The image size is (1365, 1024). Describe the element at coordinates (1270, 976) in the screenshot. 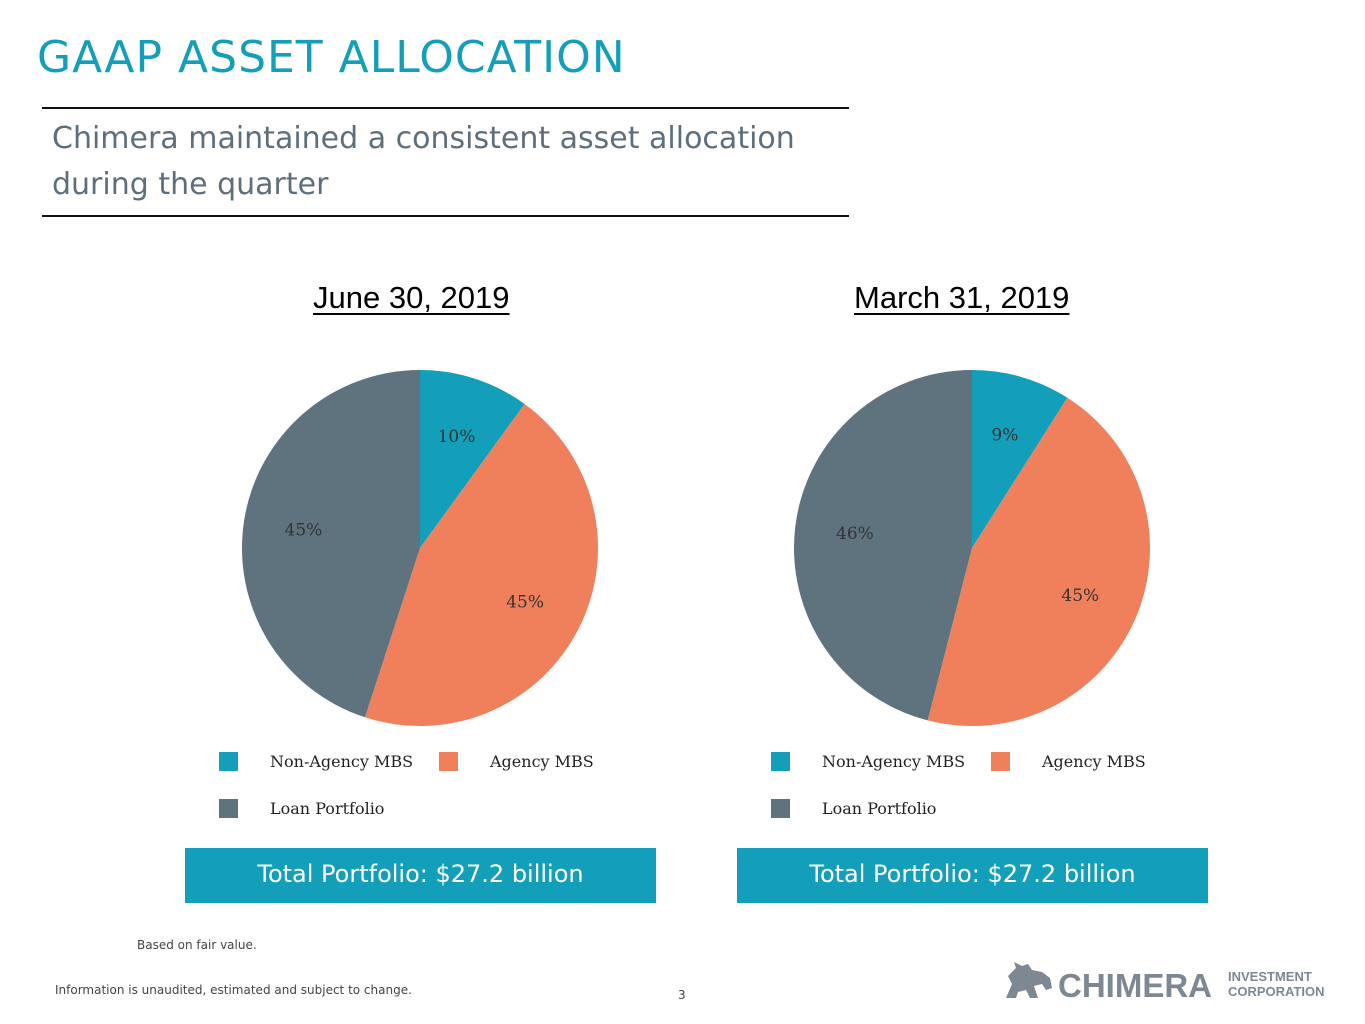

I see `logo-line1: INVESTMENT` at that location.